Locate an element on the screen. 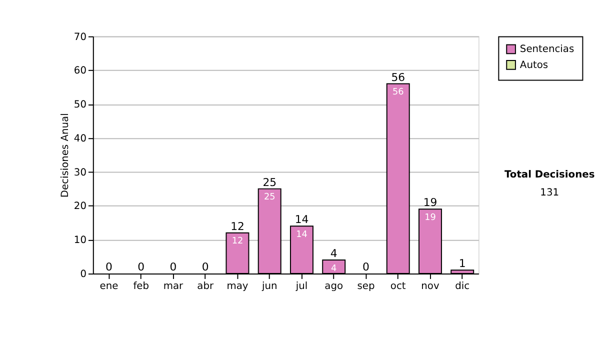 This screenshot has height=340, width=600. total-label: 25 is located at coordinates (269, 182).